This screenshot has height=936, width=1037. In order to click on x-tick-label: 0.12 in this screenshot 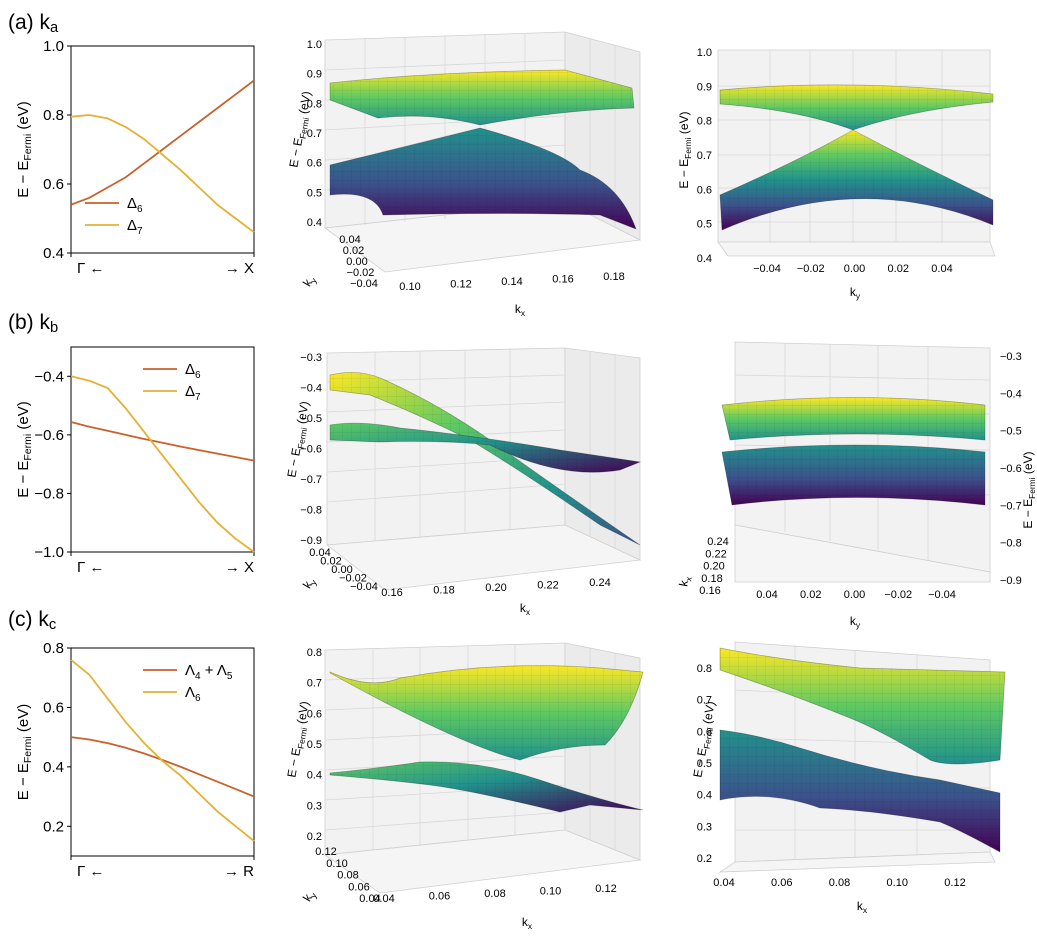, I will do `click(605, 889)`.